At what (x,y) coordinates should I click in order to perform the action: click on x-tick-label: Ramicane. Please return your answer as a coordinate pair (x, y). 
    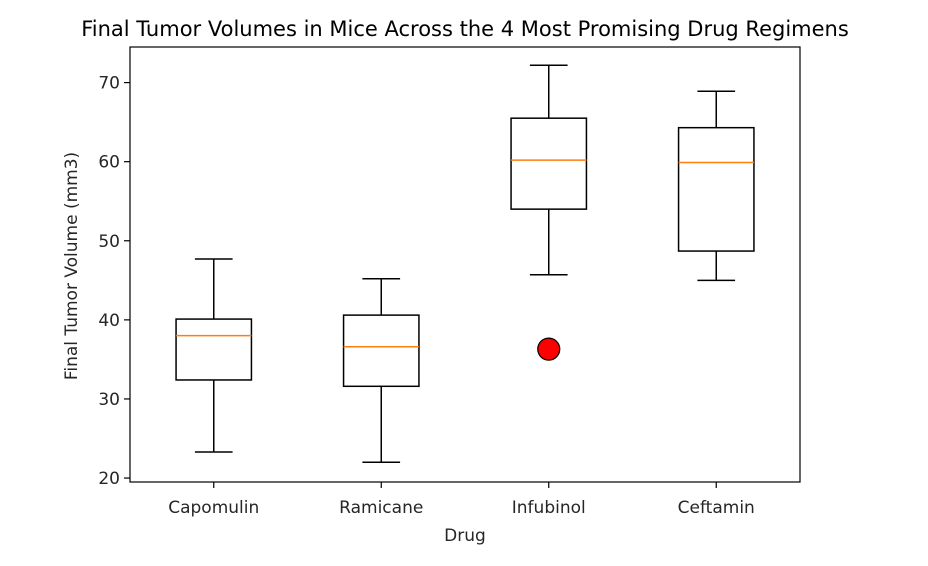
    Looking at the image, I should click on (381, 508).